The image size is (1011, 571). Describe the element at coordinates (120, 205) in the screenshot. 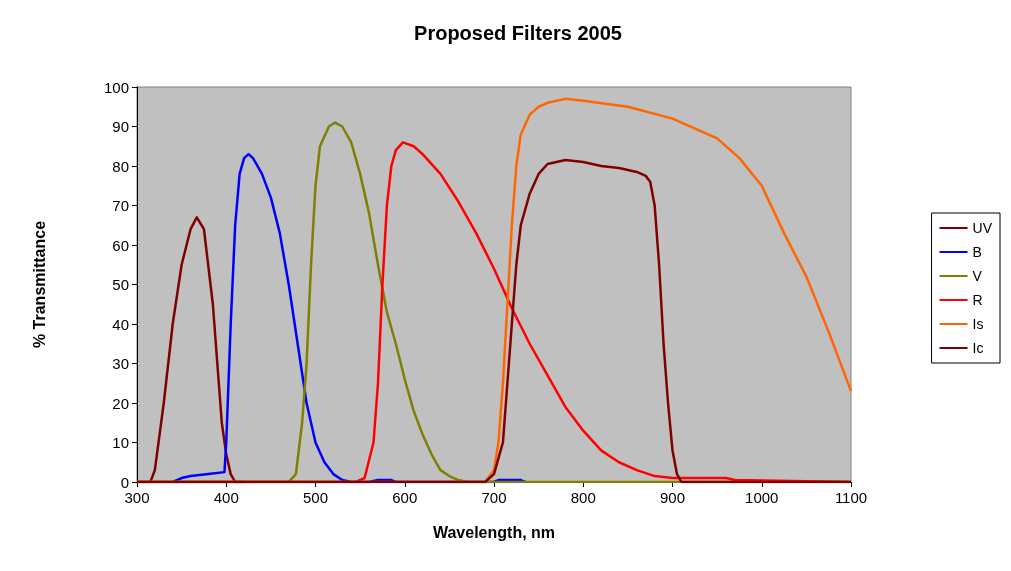

I see `y-tick-label: 70` at that location.